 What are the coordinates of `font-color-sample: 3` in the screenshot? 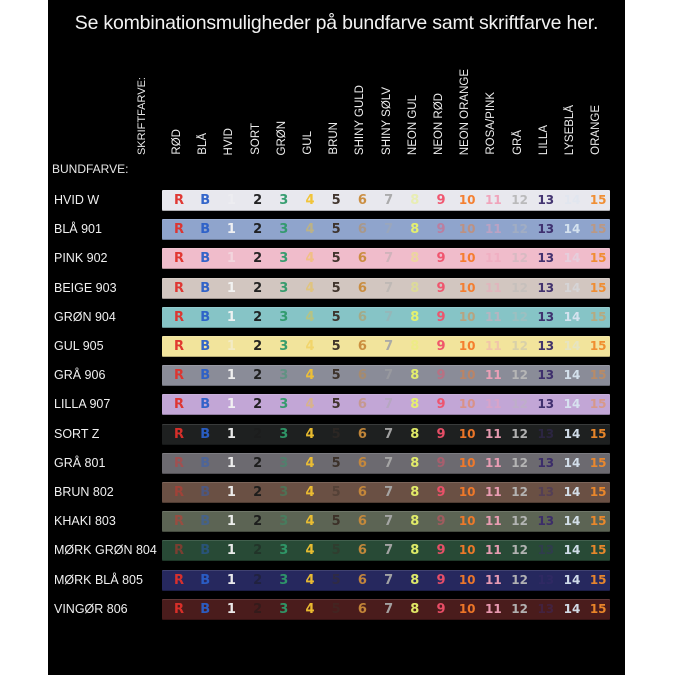 It's located at (284, 200).